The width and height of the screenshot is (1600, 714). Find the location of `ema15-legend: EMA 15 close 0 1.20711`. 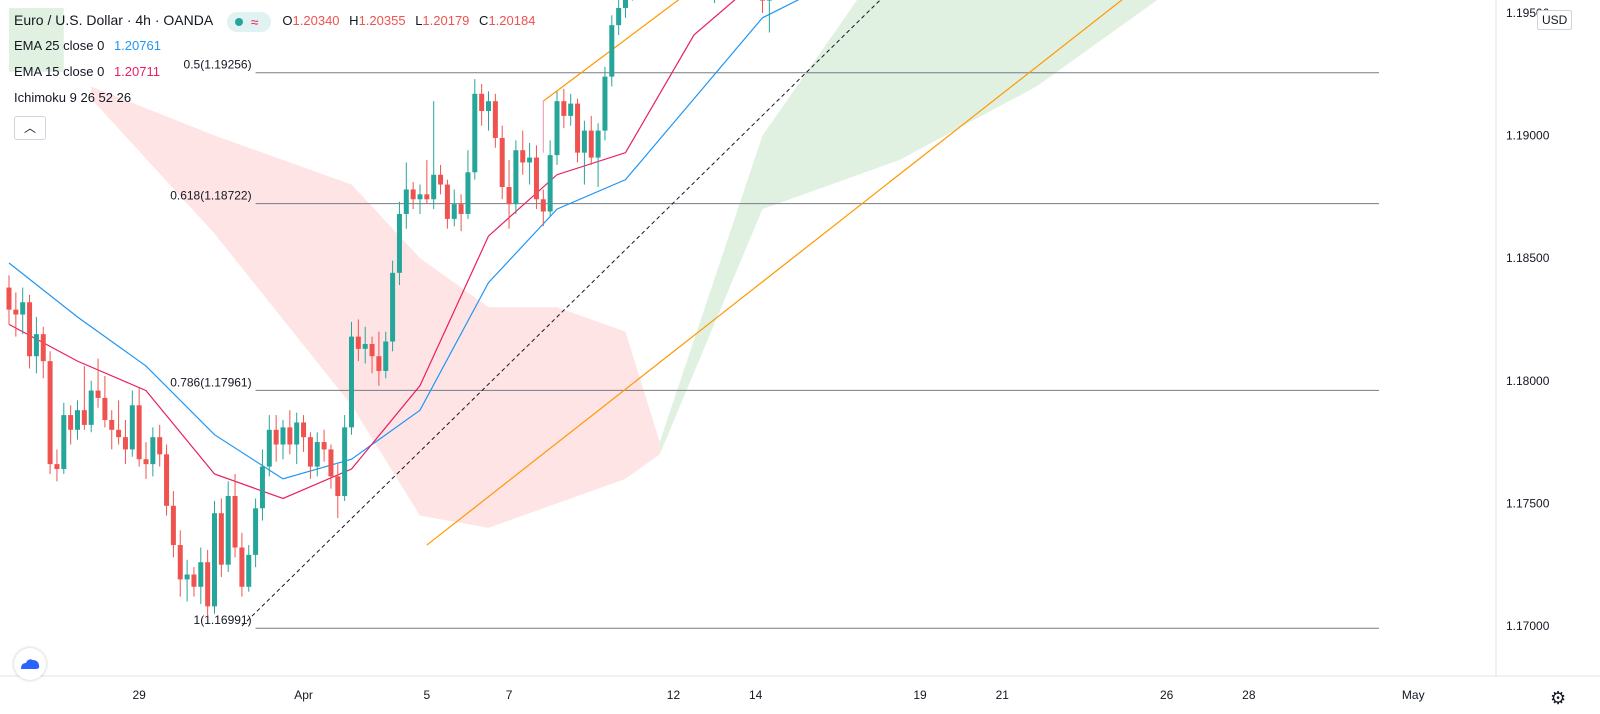

ema15-legend: EMA 15 close 0 1.20711 is located at coordinates (277, 75).